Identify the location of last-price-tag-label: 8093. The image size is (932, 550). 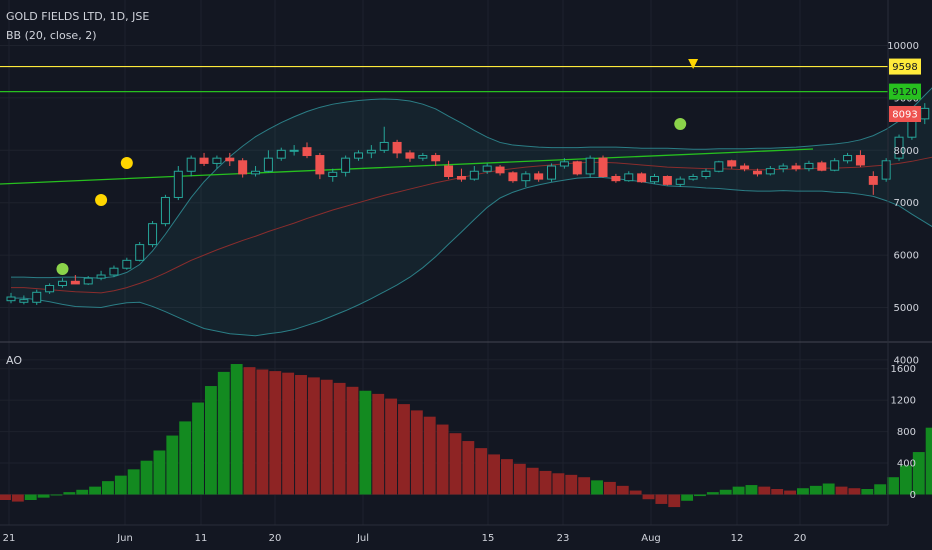
(904, 115).